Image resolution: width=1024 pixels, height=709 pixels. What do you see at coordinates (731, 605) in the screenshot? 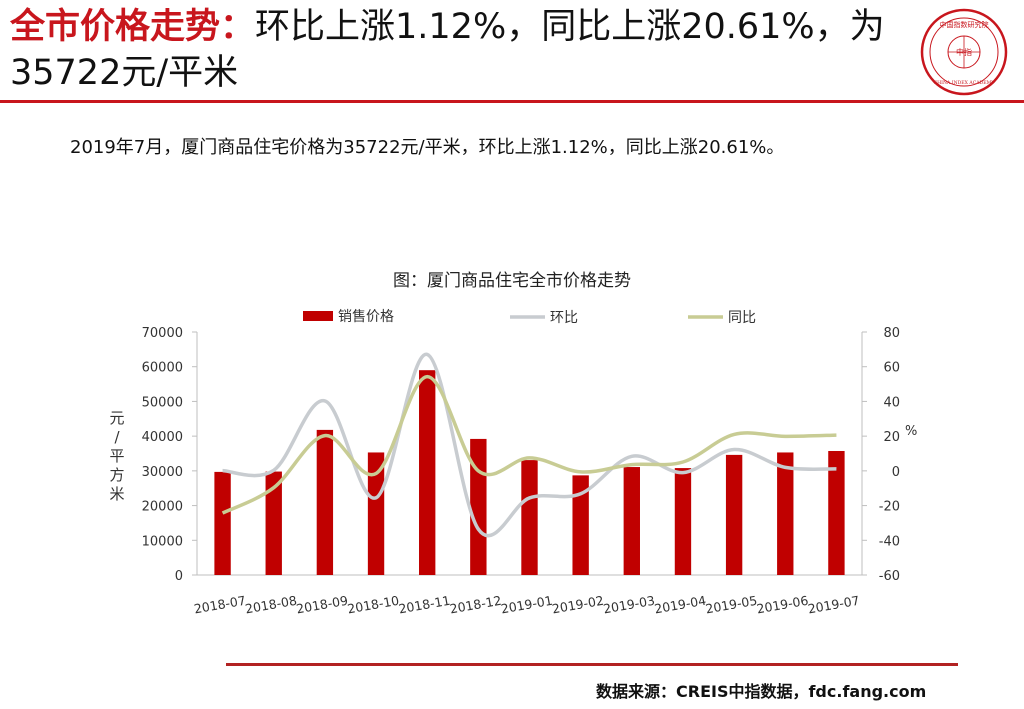
I see `x-tick-label: 2019-05` at bounding box center [731, 605].